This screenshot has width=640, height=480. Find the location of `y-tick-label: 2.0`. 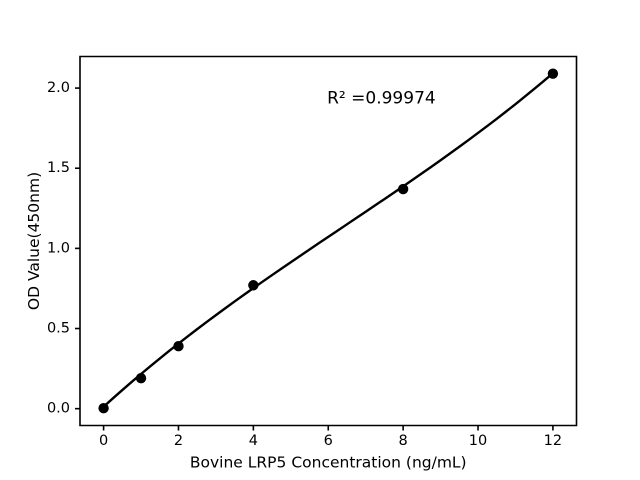

y-tick-label: 2.0 is located at coordinates (58, 88).